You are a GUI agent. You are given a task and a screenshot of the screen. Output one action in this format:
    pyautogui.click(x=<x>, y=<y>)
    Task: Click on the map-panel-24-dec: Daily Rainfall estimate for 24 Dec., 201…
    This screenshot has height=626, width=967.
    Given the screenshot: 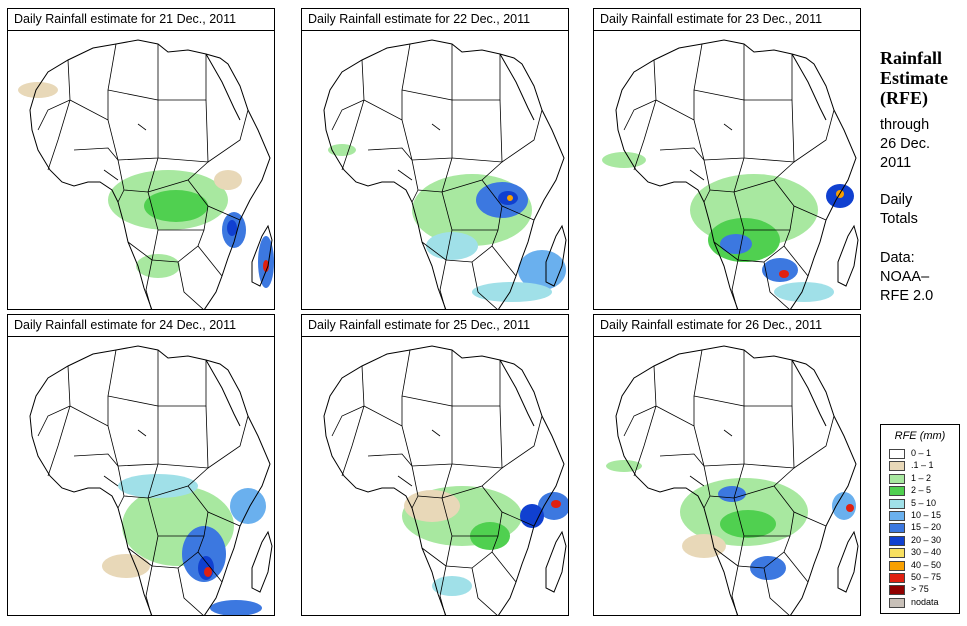 What is the action you would take?
    pyautogui.click(x=141, y=465)
    